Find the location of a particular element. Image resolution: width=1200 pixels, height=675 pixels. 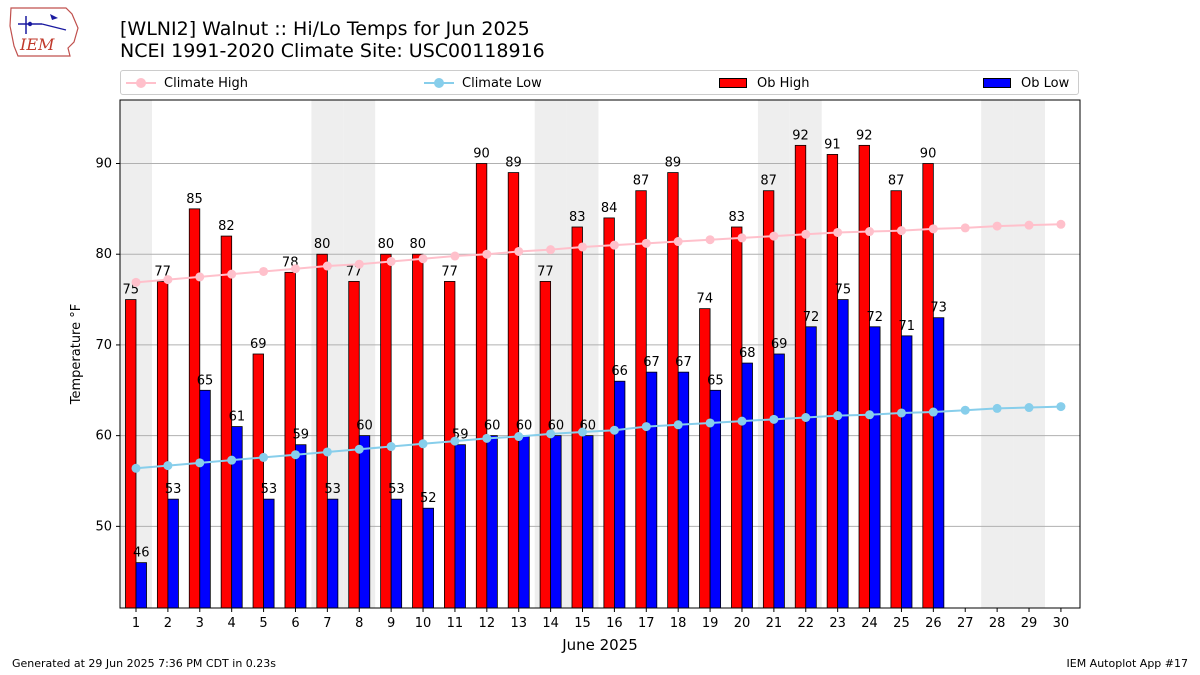

x-tick-label: 9 is located at coordinates (391, 623).